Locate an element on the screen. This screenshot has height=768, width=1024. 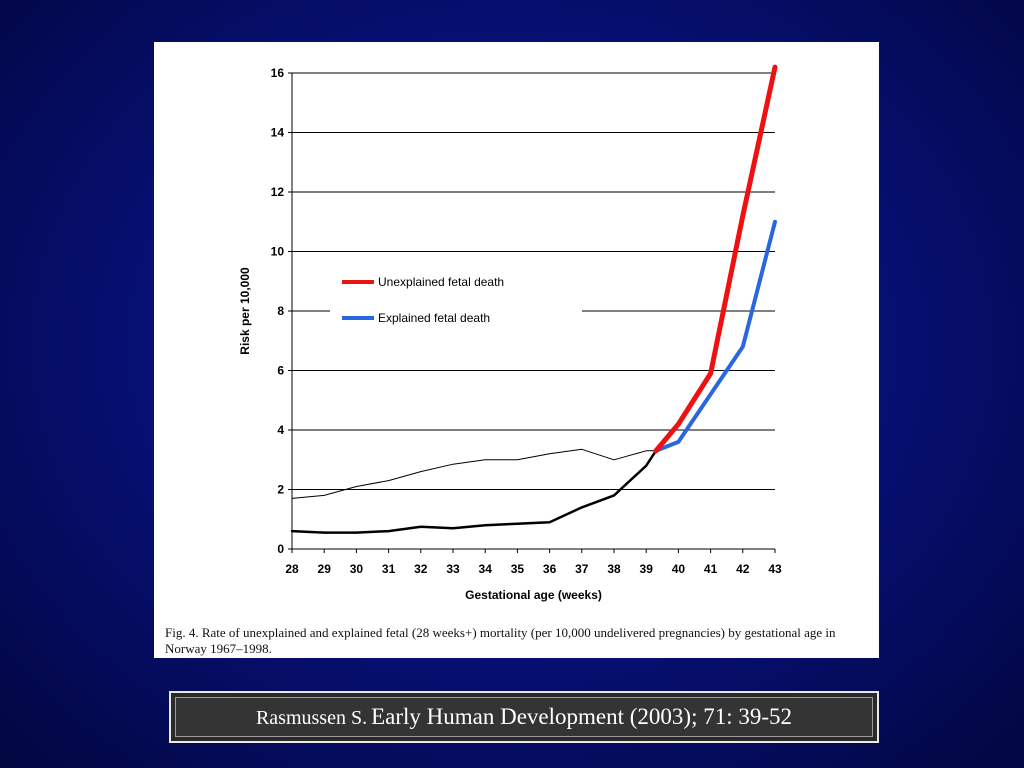
x-tick-label: 43 is located at coordinates (775, 569).